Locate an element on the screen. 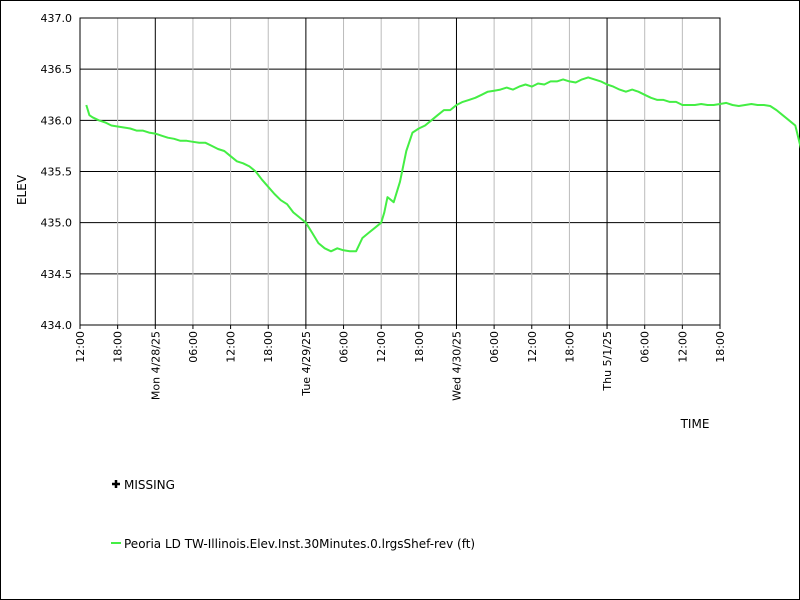 This screenshot has height=600, width=800. x-axis-label: TIME is located at coordinates (695, 424).